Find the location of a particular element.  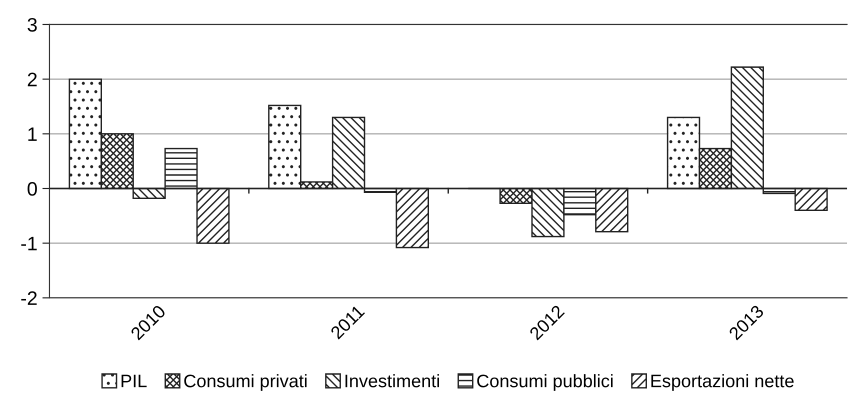

y-tick-label: 1 is located at coordinates (32, 134).